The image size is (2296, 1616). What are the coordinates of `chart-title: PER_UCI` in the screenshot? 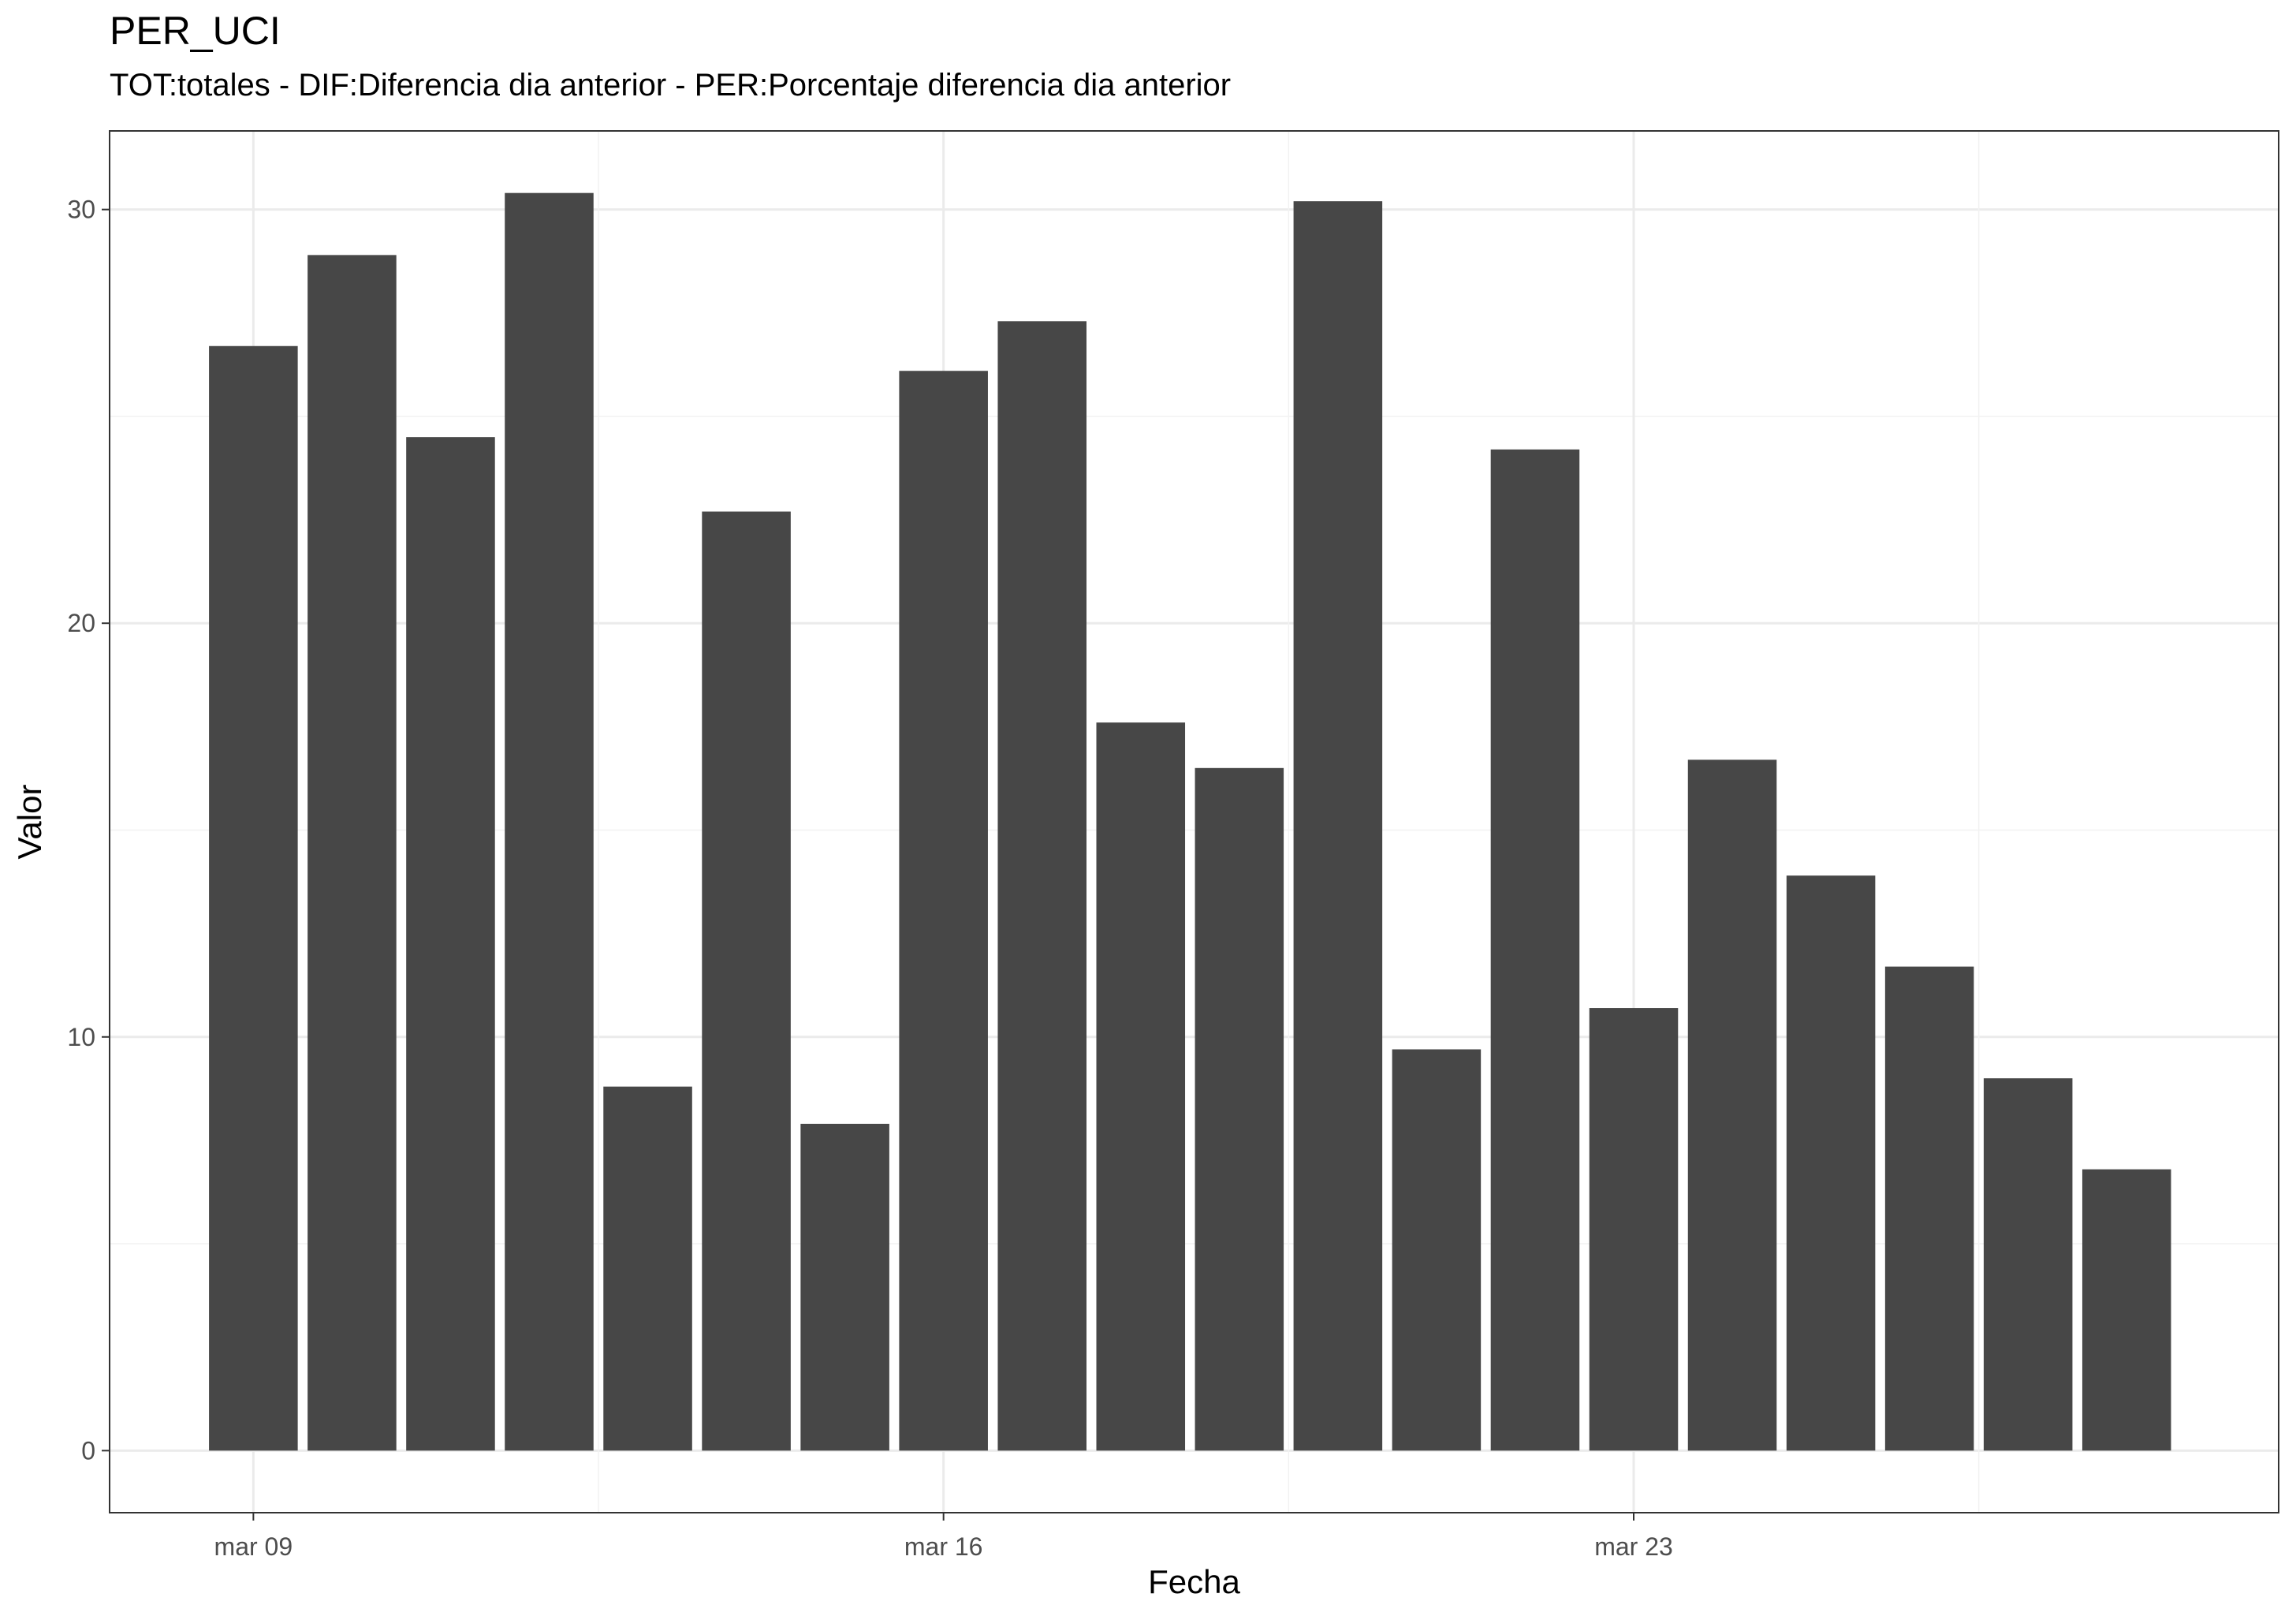 It's located at (195, 31).